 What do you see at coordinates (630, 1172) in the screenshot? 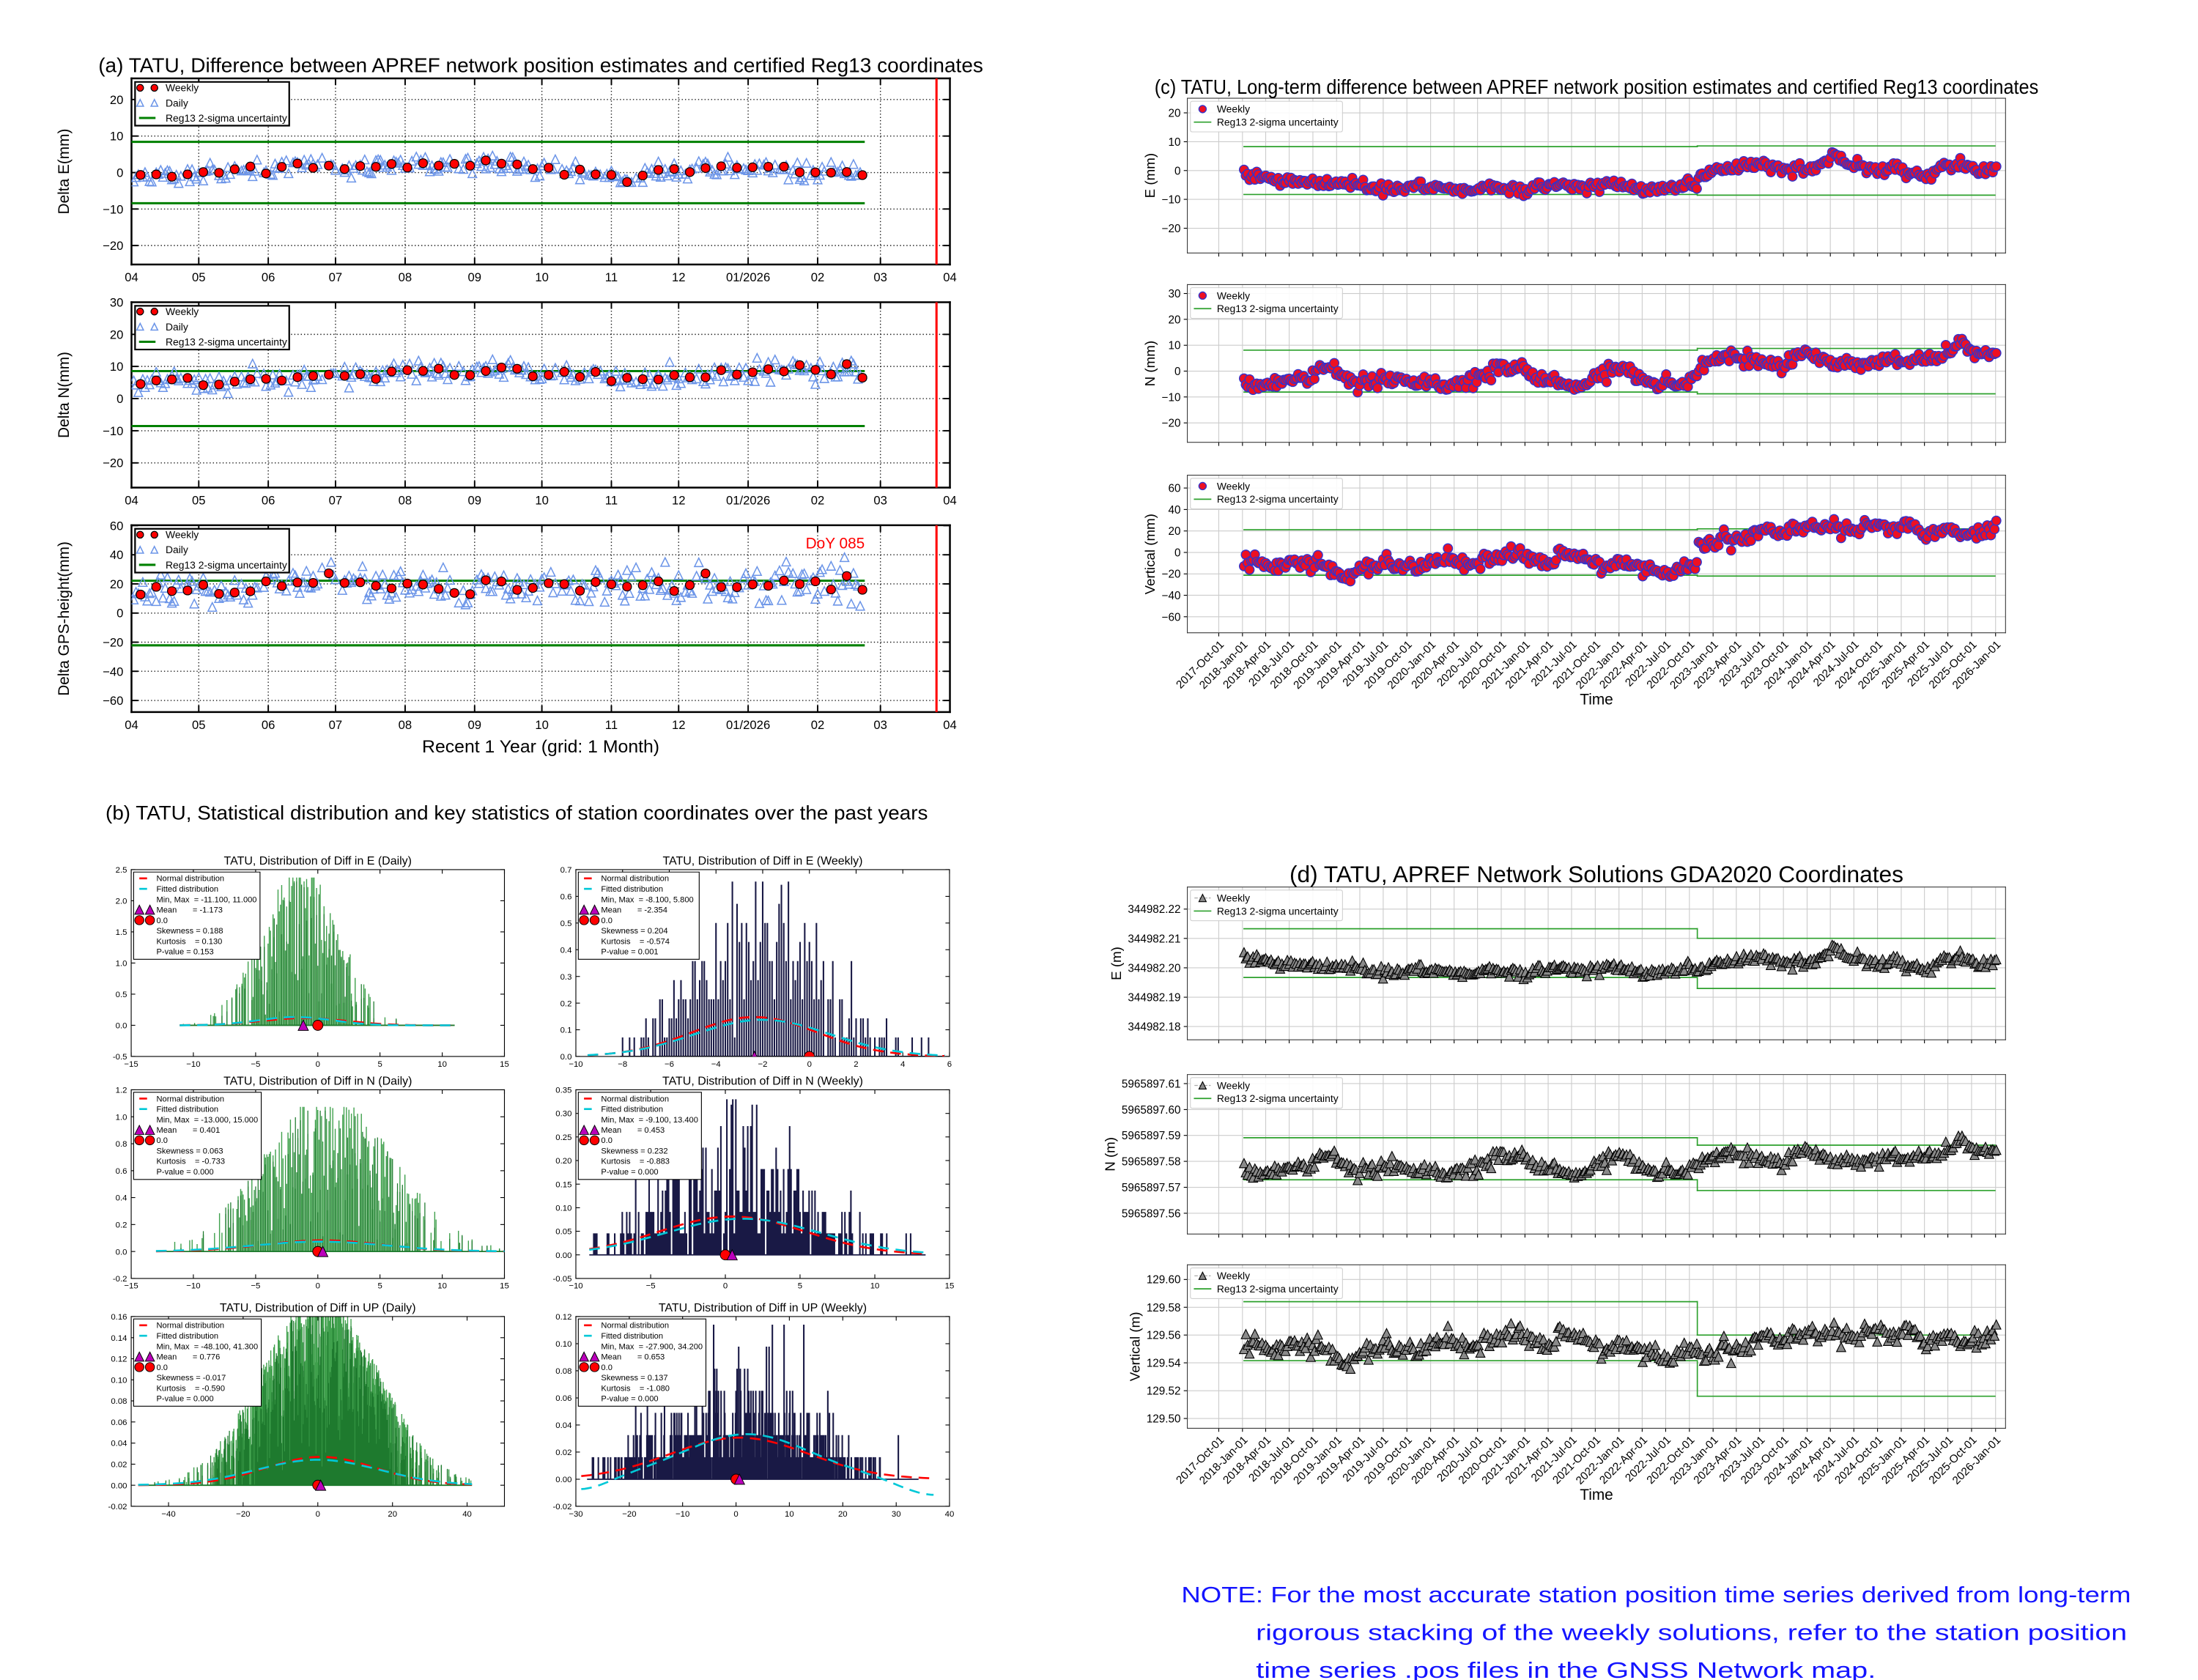
I see `svg-text: P-value = 0.000` at bounding box center [630, 1172].